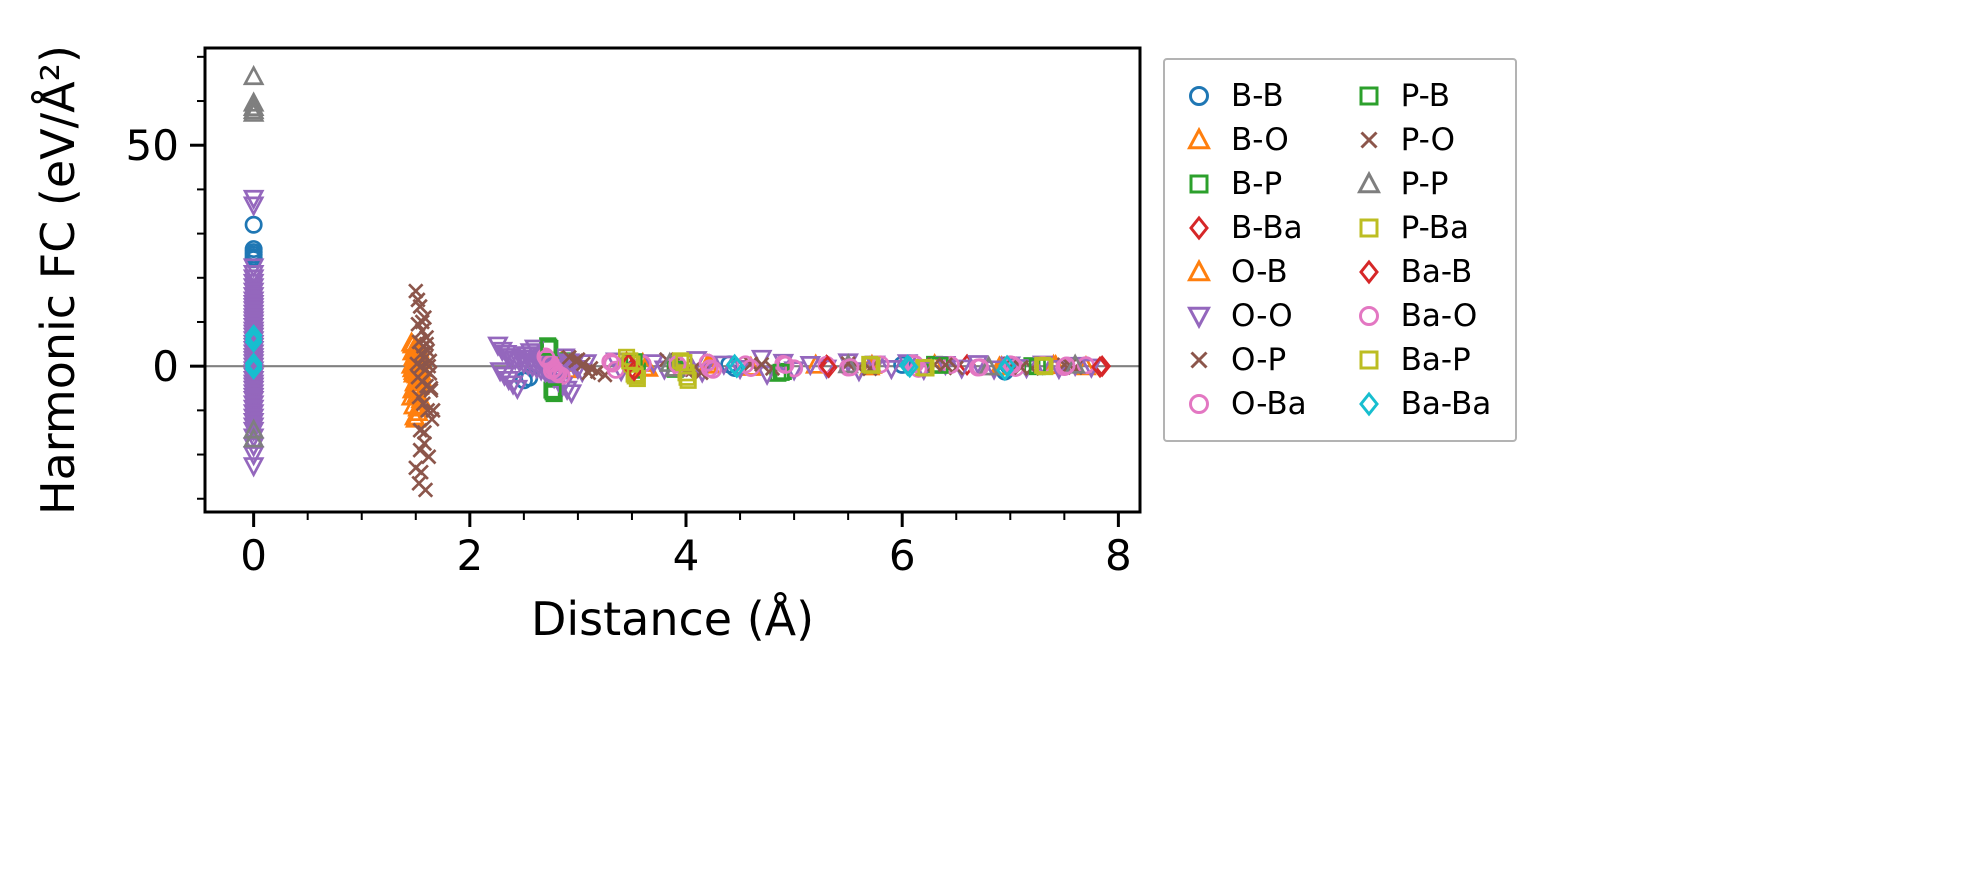  What do you see at coordinates (837, 369) in the screenshot?
I see `series-Ba-P` at bounding box center [837, 369].